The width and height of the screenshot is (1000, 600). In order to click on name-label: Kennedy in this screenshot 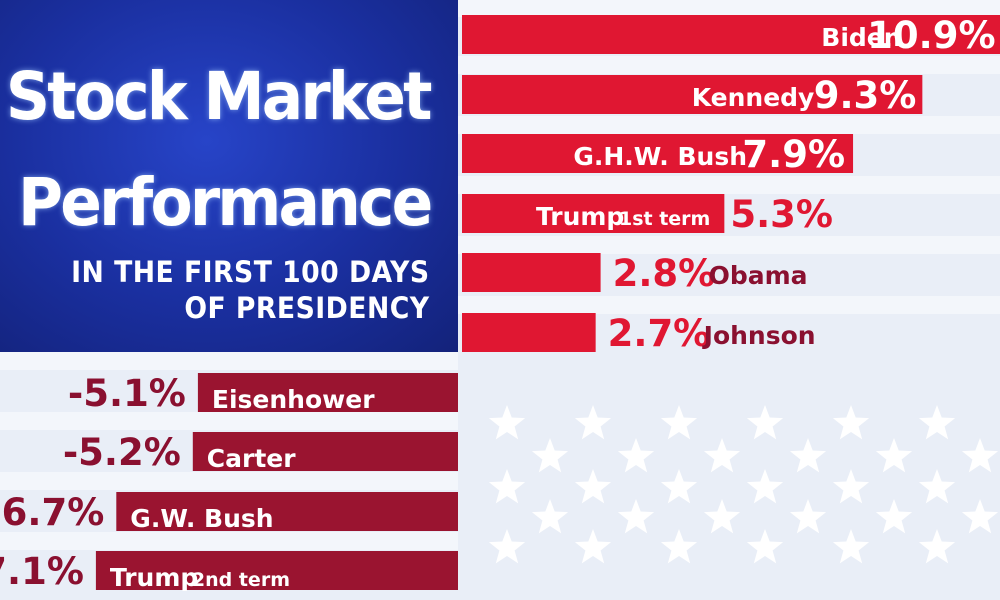, I will do `click(753, 97)`.